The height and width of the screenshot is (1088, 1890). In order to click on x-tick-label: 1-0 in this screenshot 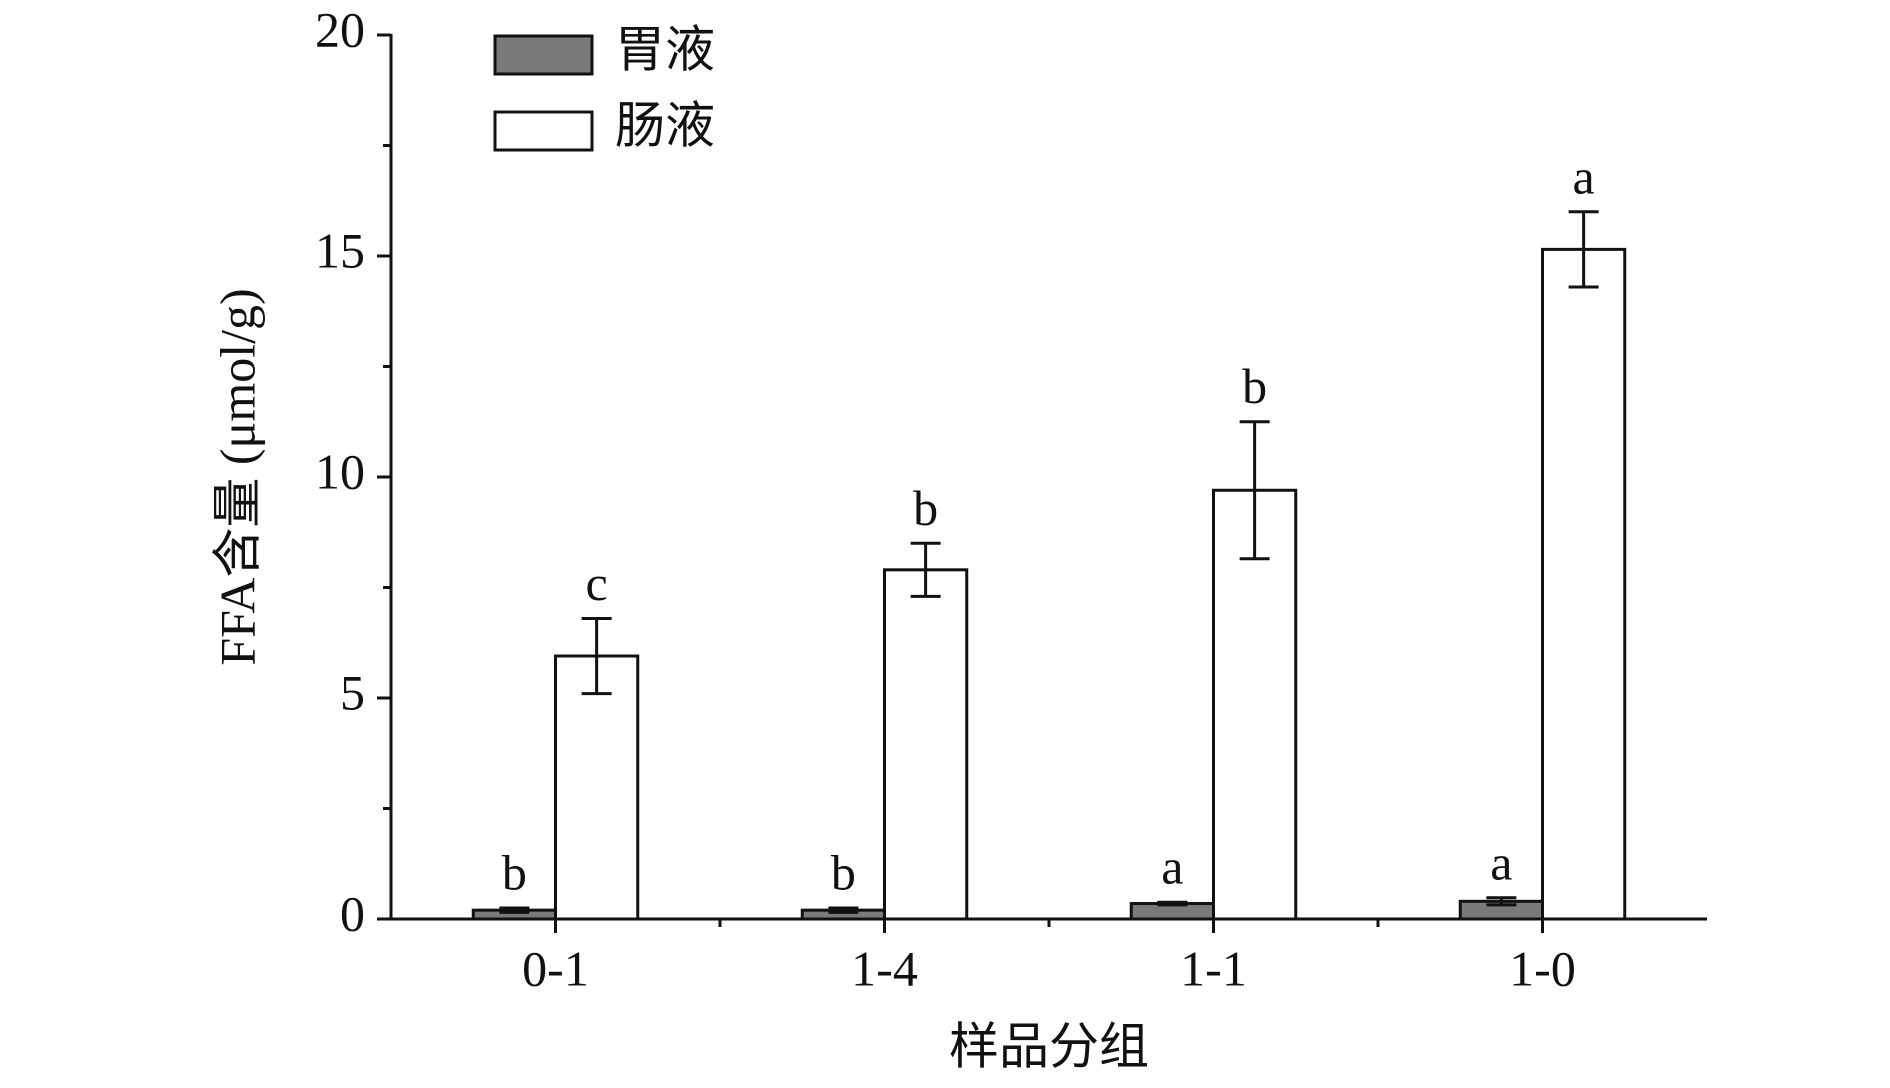, I will do `click(1542, 968)`.